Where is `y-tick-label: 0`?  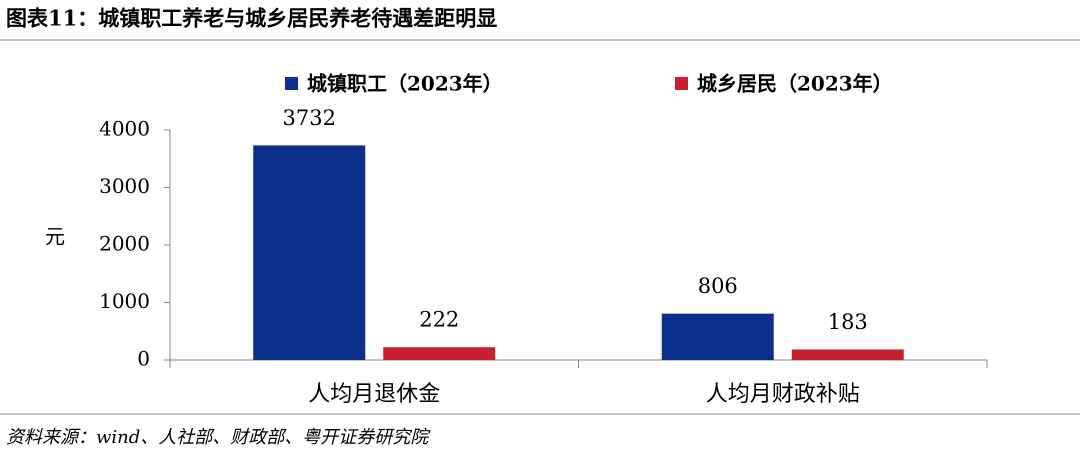 y-tick-label: 0 is located at coordinates (143, 359).